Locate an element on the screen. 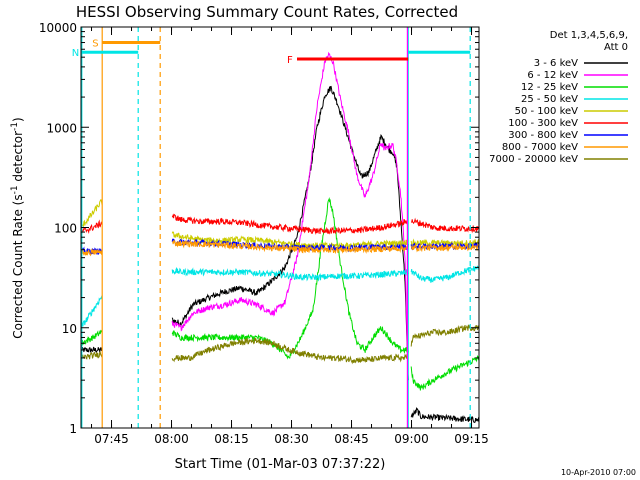 The height and width of the screenshot is (480, 640). y-axis-label-main: Corrected Count Rate (s is located at coordinates (18, 266).